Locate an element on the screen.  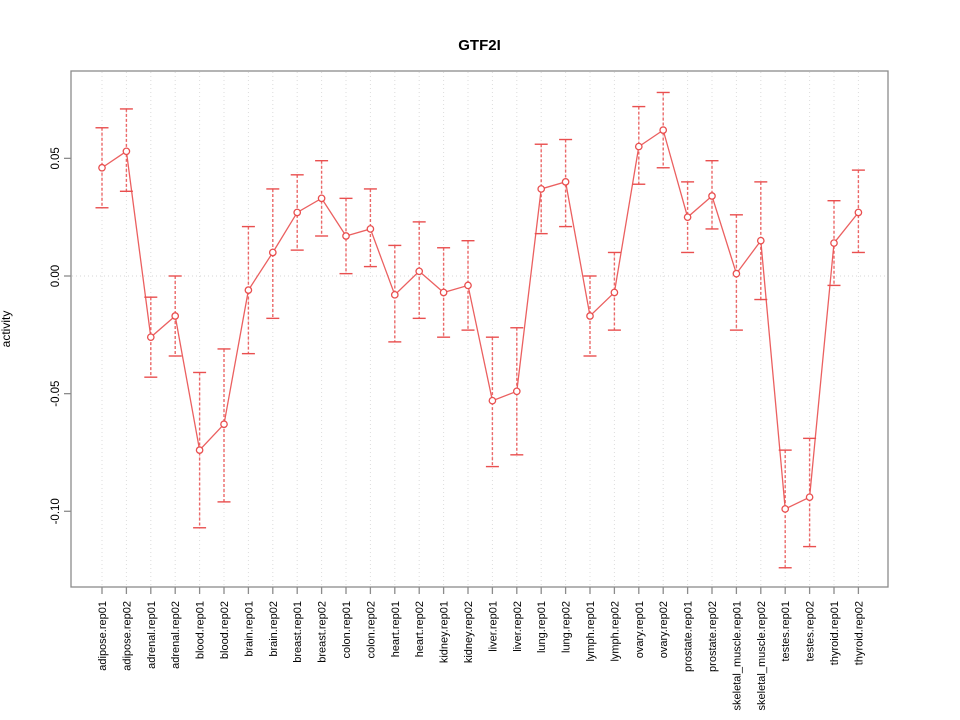
x-tick-label: heart.rep01 is located at coordinates (396, 629).